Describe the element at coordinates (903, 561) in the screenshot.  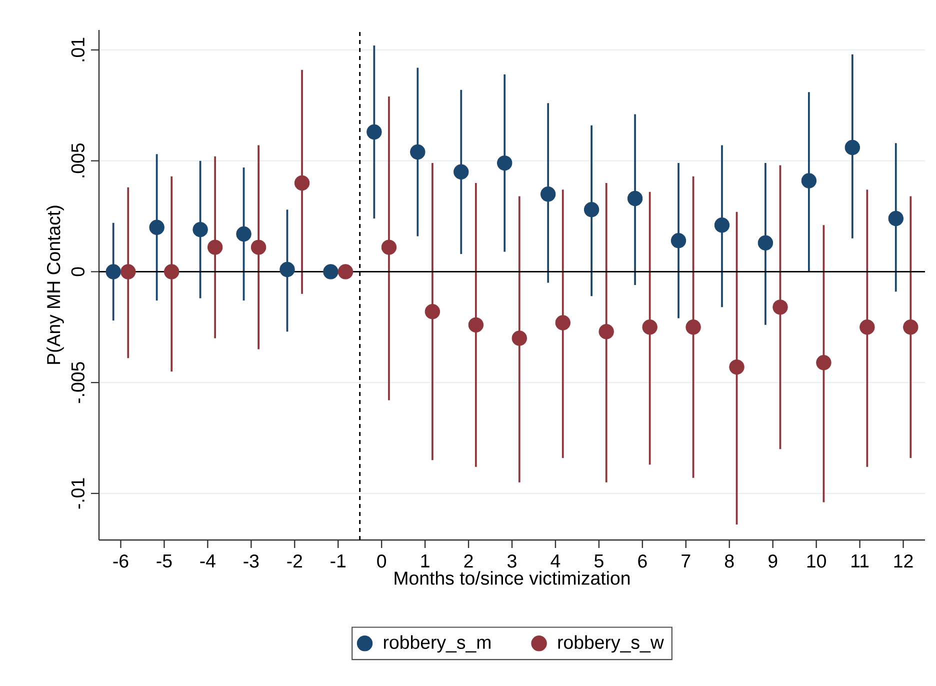
I see `x-tick-label: 12` at that location.